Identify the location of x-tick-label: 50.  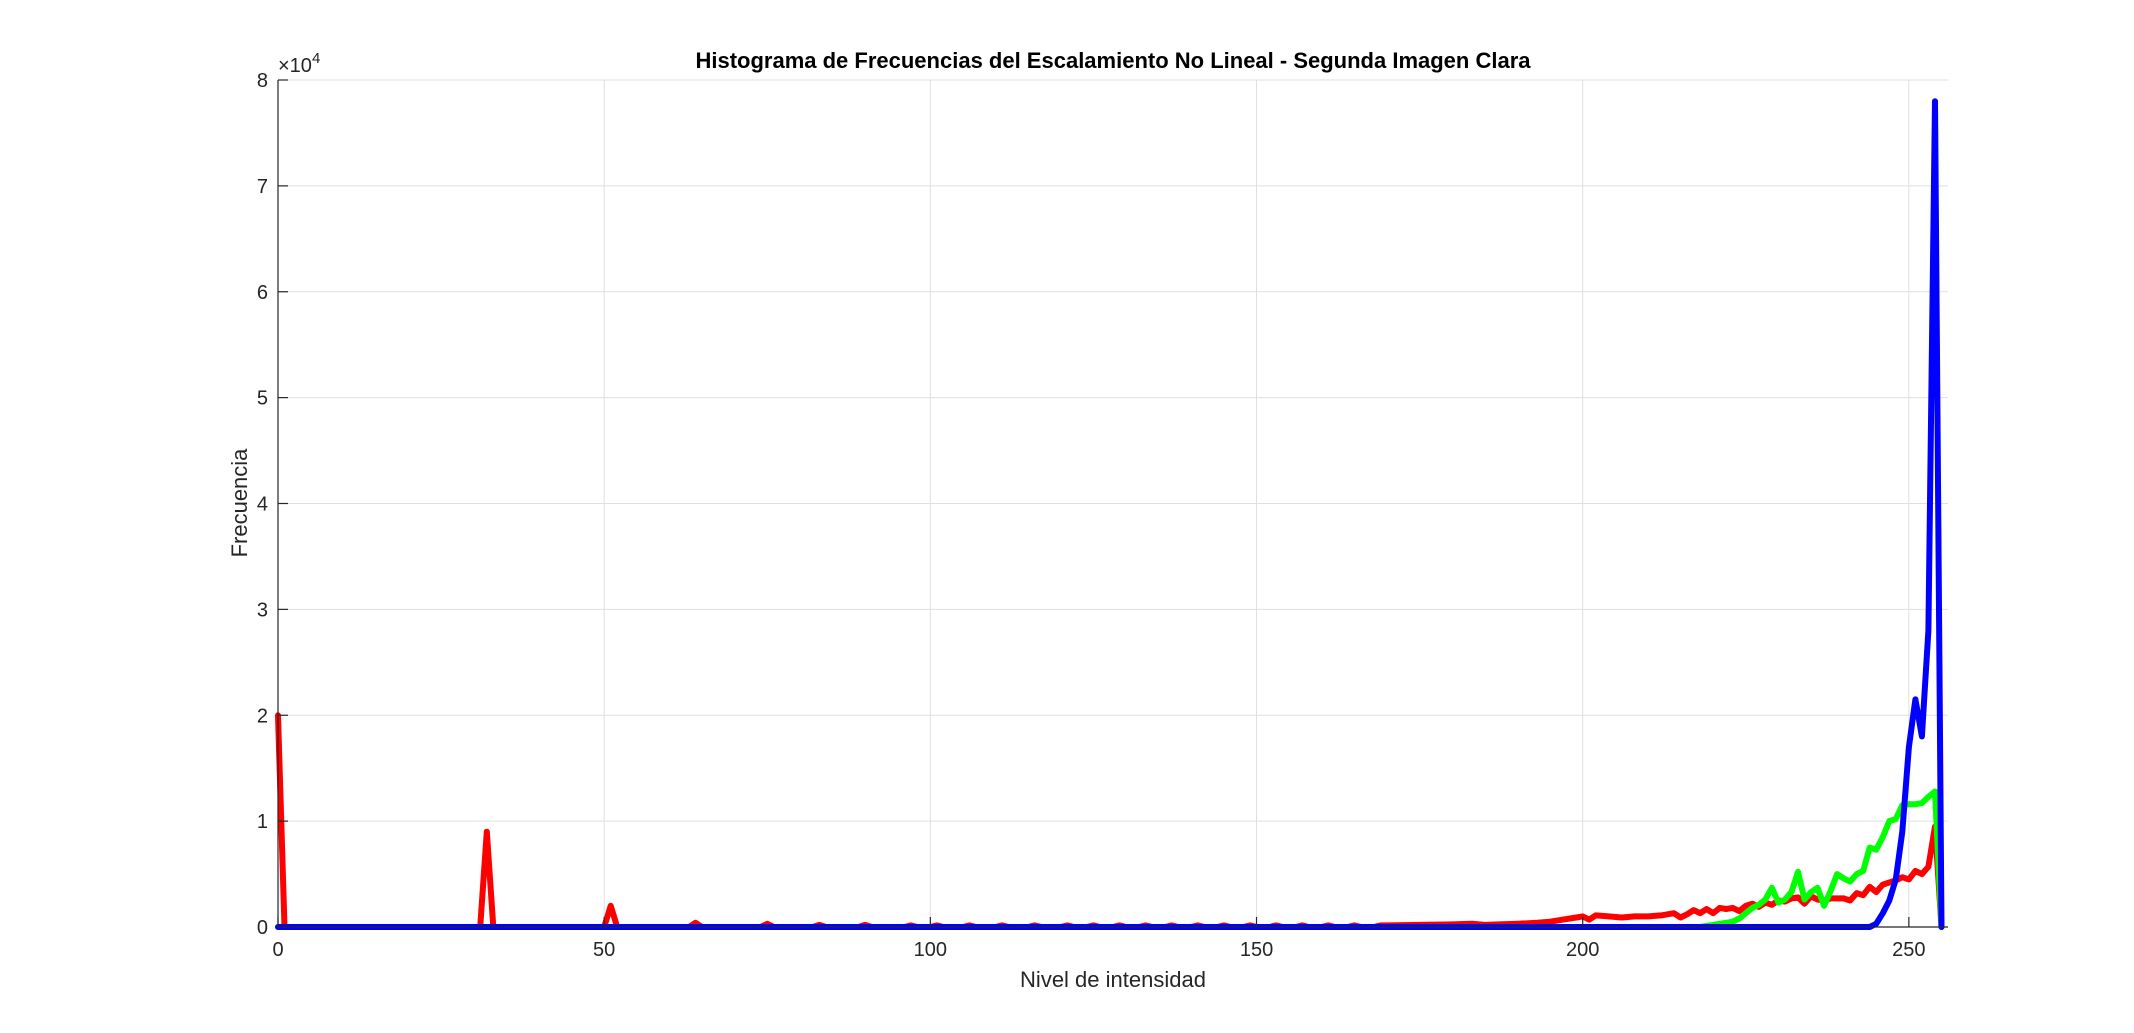
(604, 950).